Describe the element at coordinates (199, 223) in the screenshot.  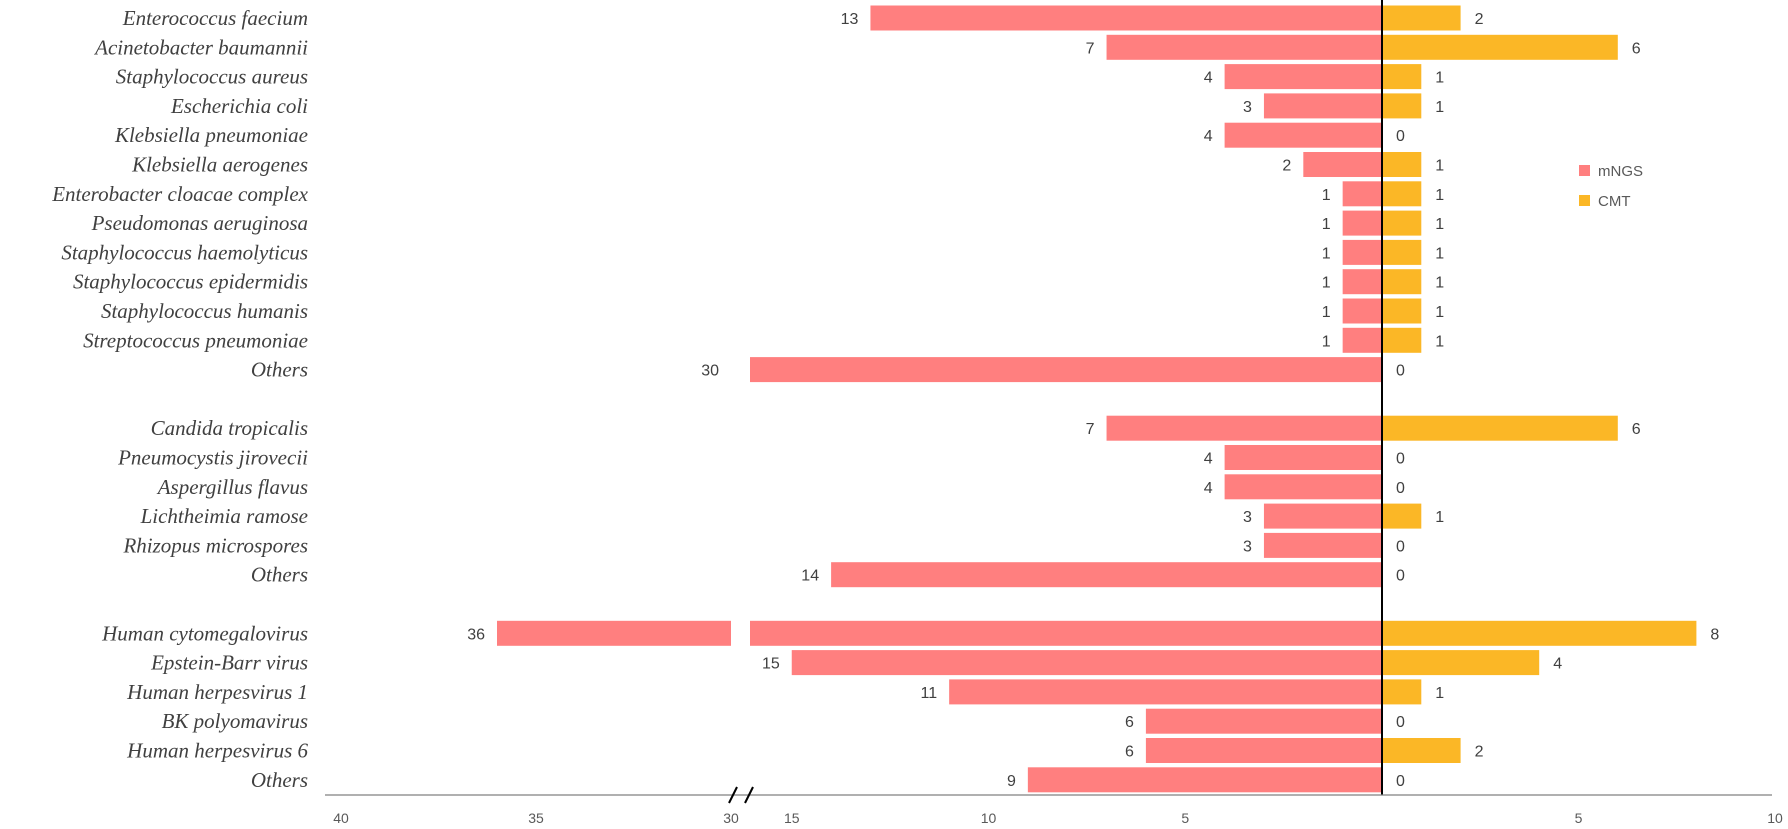
I see `category-label: Pseudomonas aeruginosa` at that location.